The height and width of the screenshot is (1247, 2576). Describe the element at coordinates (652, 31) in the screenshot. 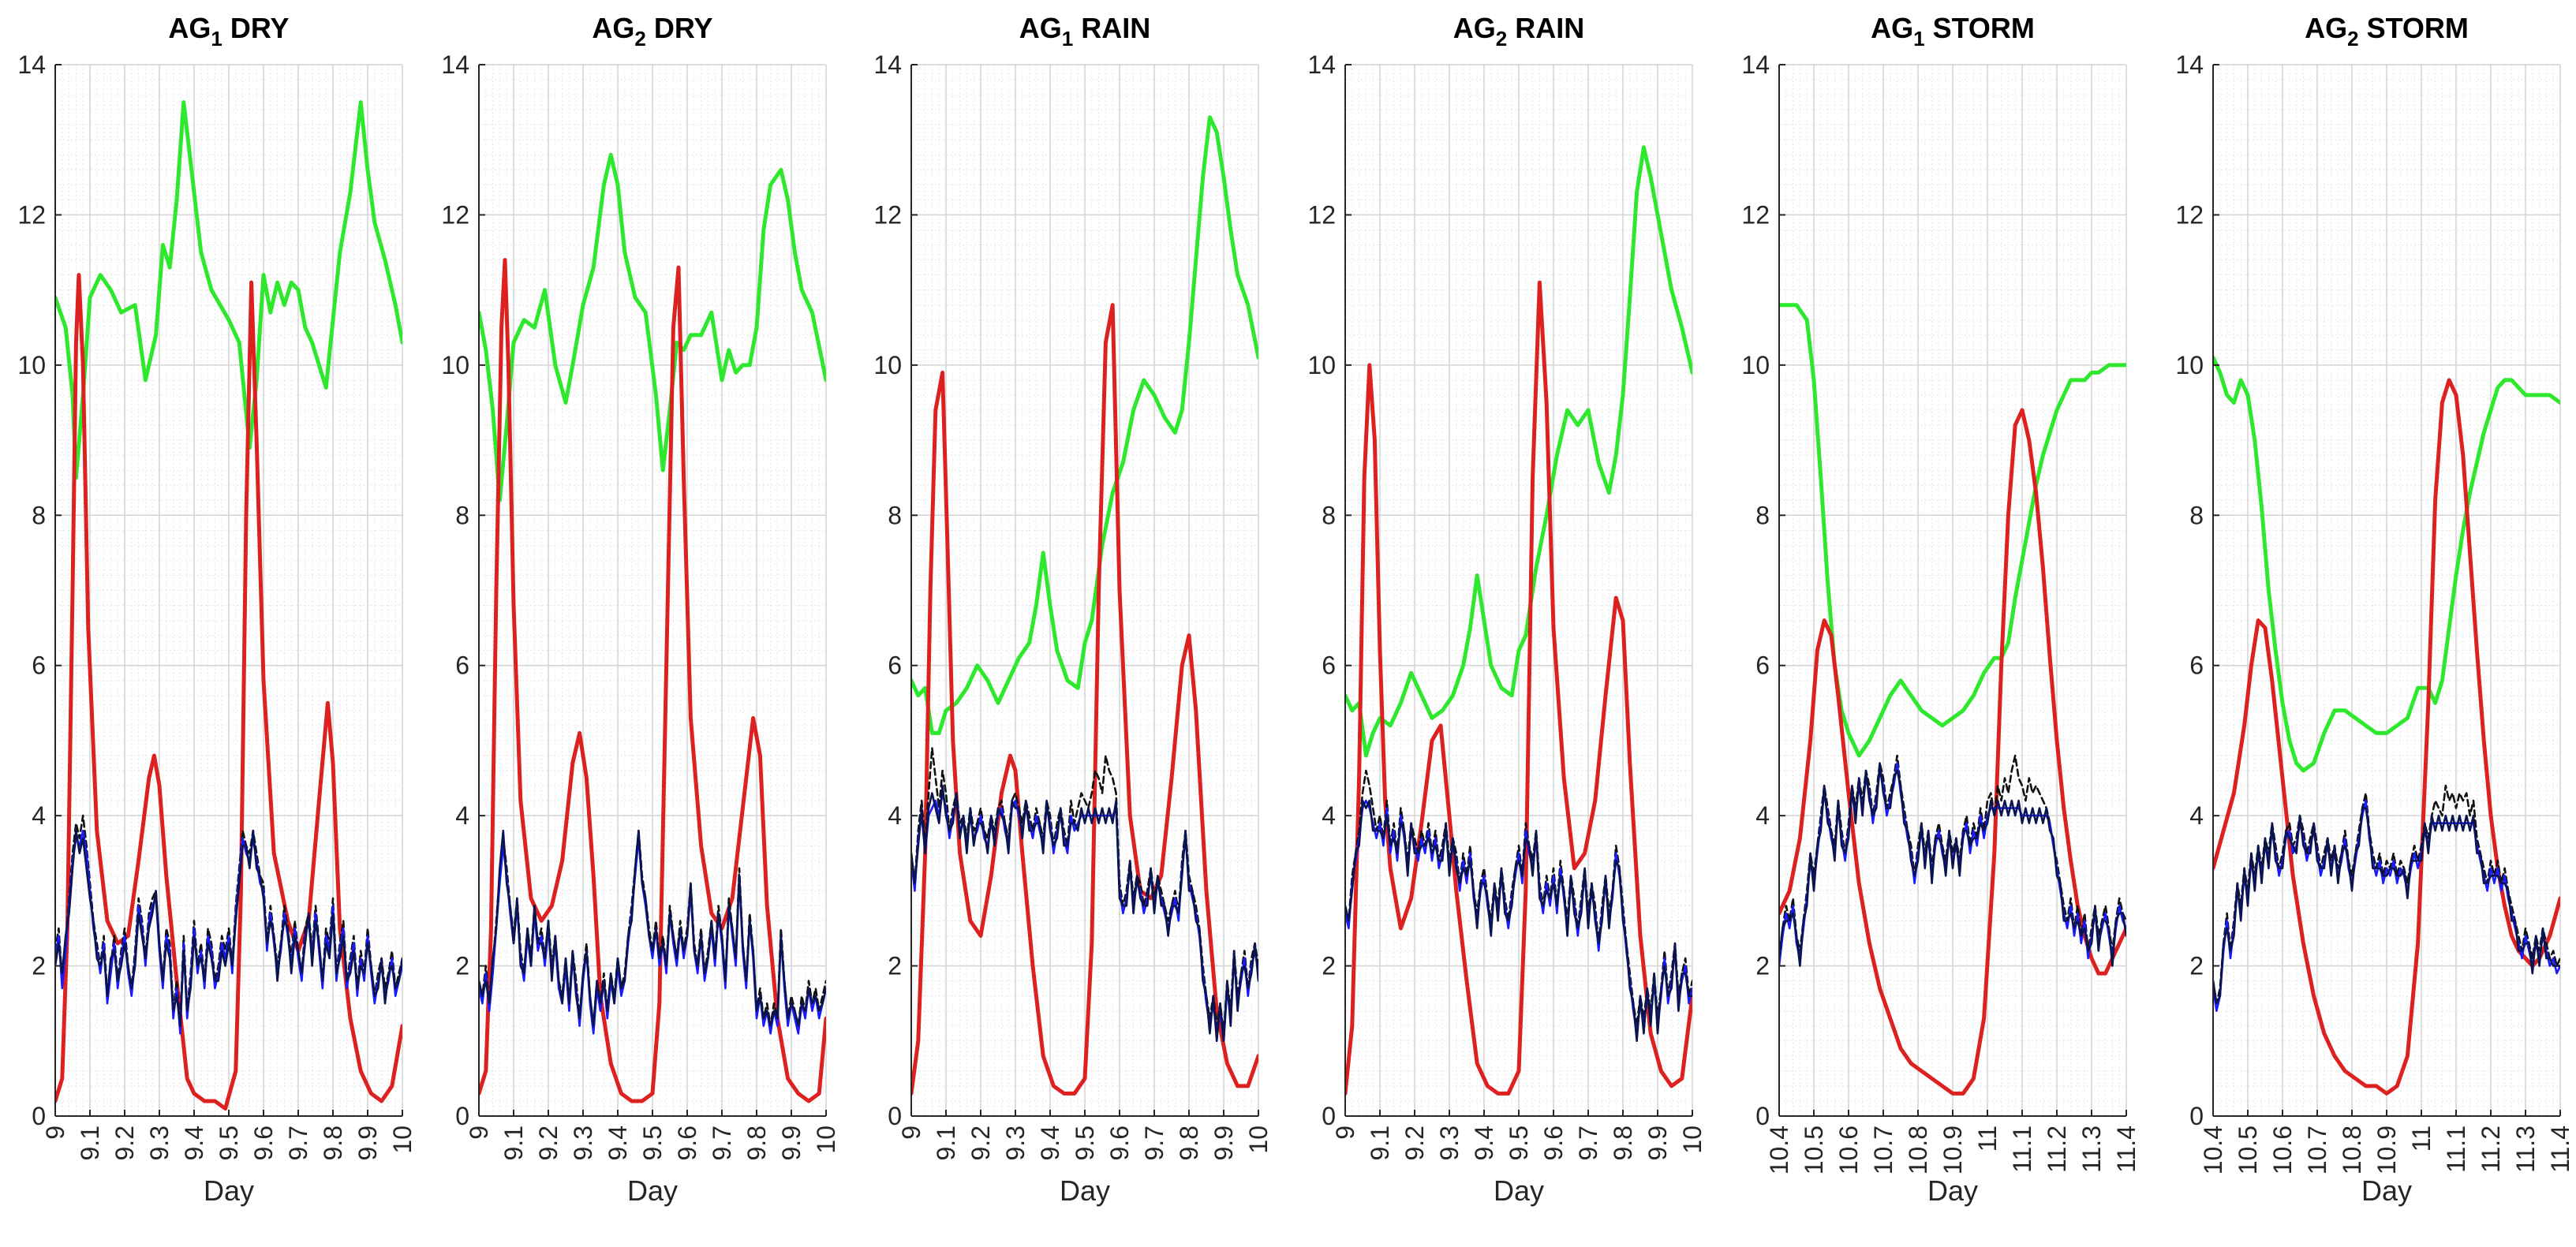

I see `chart-title: AG2 DRY` at that location.